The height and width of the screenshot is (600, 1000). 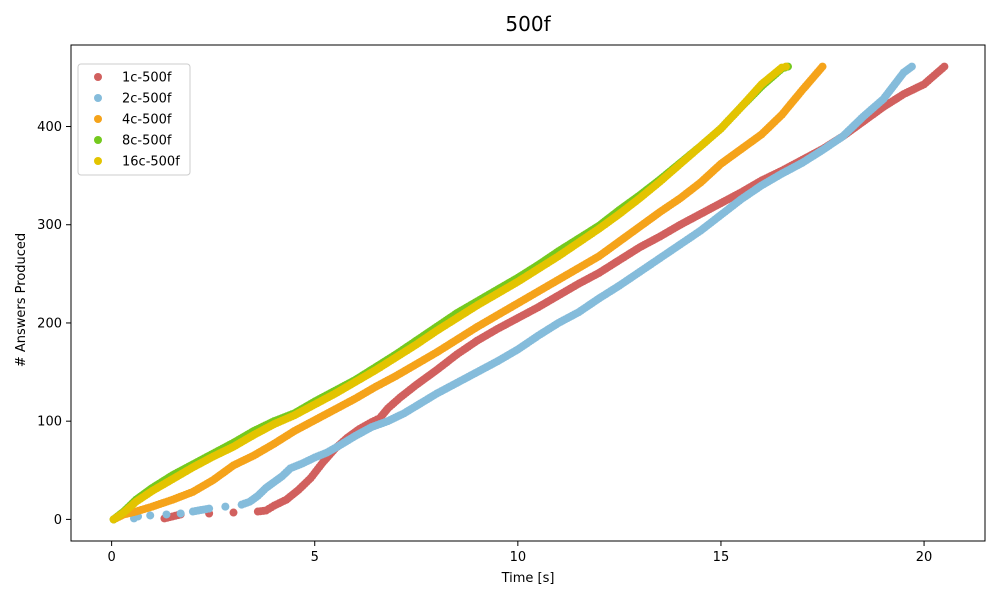 What do you see at coordinates (315, 557) in the screenshot?
I see `x-tick-label: 5` at bounding box center [315, 557].